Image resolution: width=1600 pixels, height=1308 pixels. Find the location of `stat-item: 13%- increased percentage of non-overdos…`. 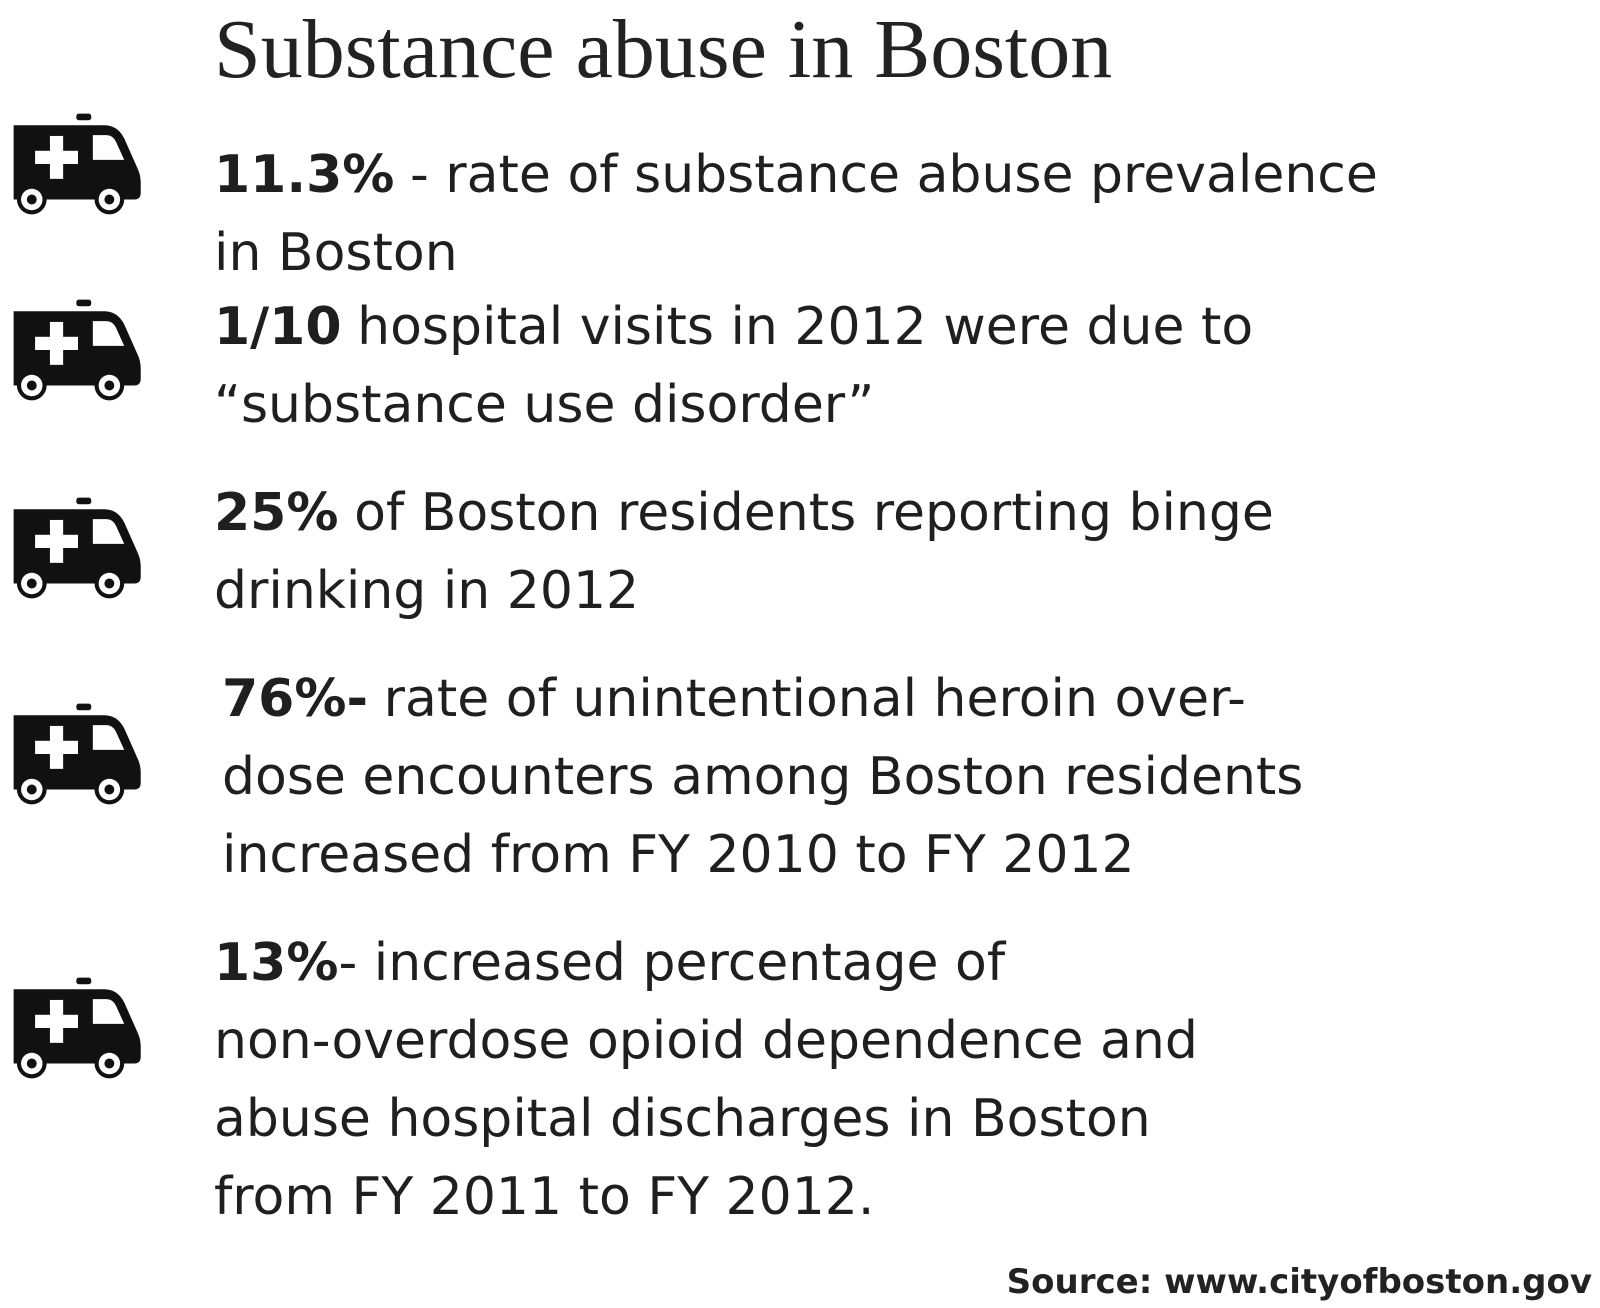

stat-item: 13%- increased percentage of non-overdos… is located at coordinates (706, 1080).